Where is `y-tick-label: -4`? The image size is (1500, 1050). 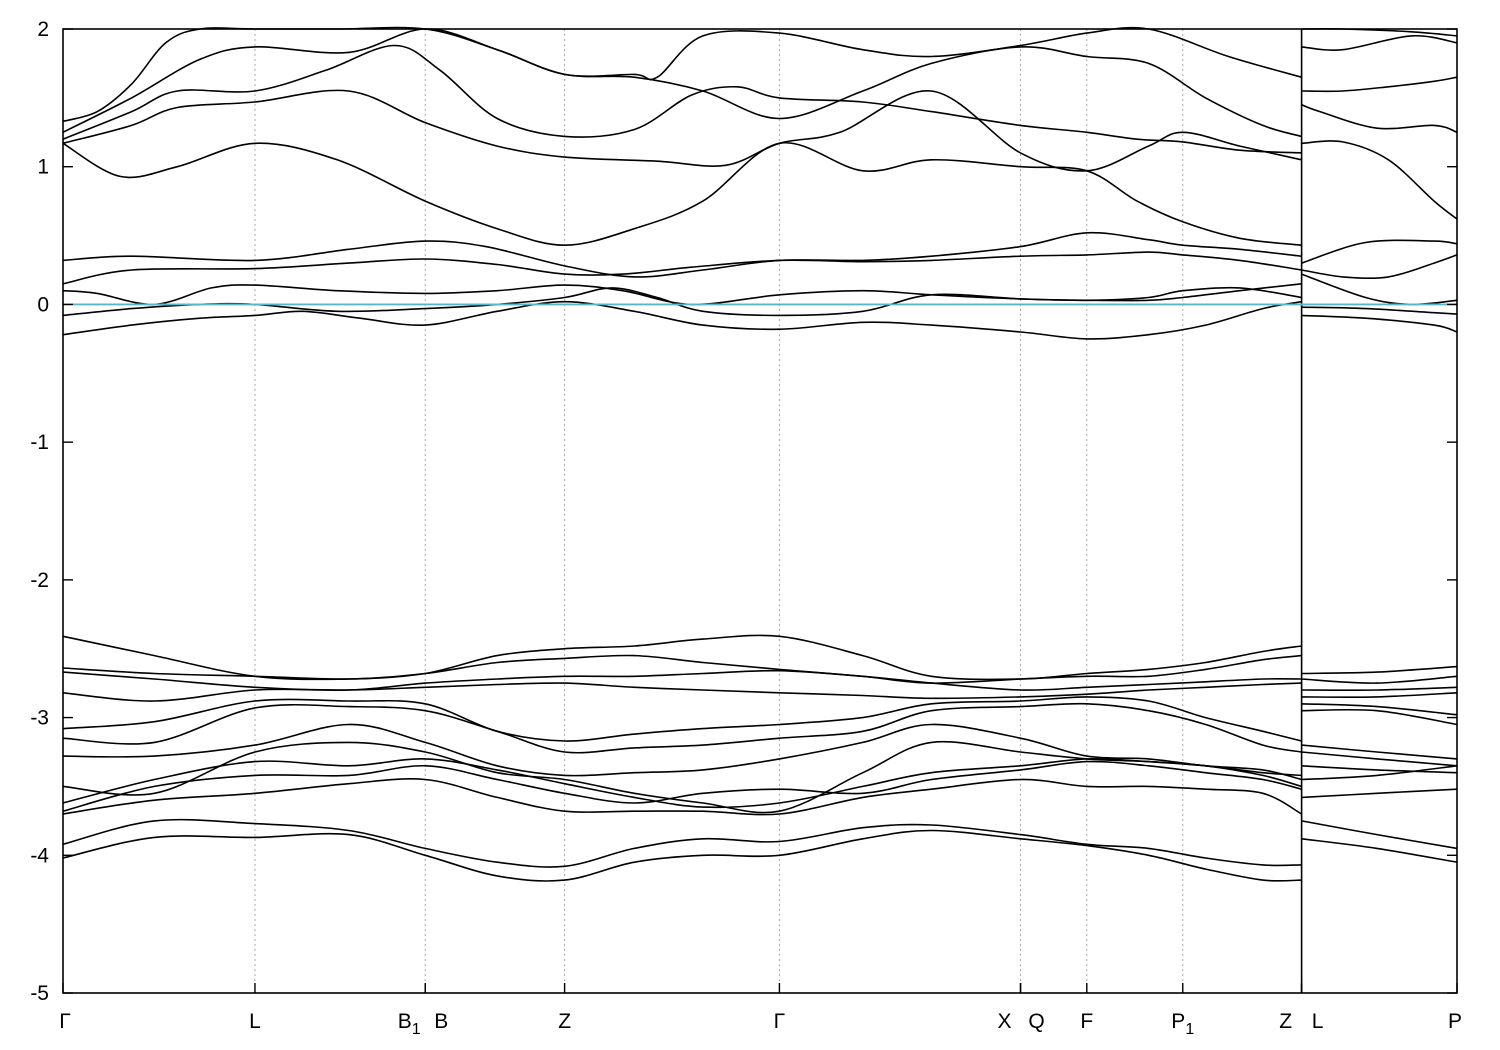
y-tick-label: -4 is located at coordinates (39, 855).